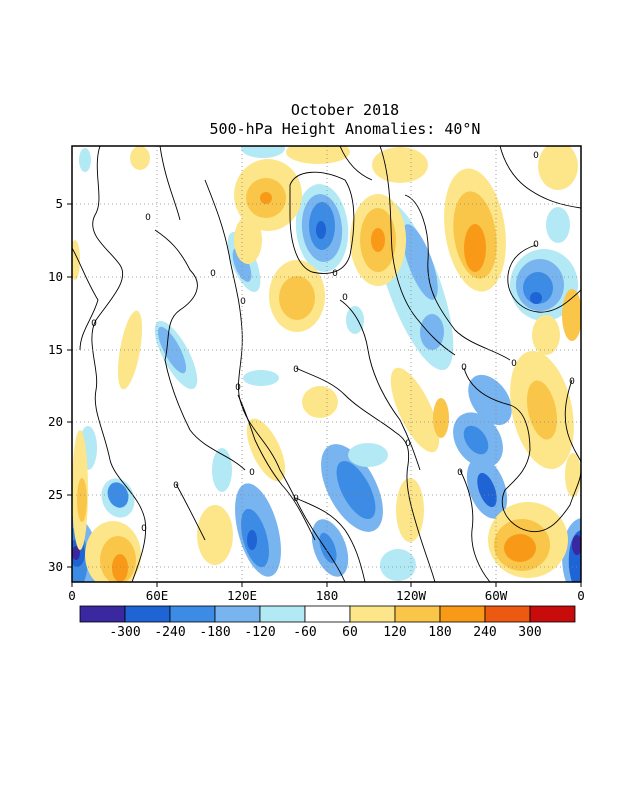 The image size is (618, 800). I want to click on x-tick-label: 120E, so click(242, 595).